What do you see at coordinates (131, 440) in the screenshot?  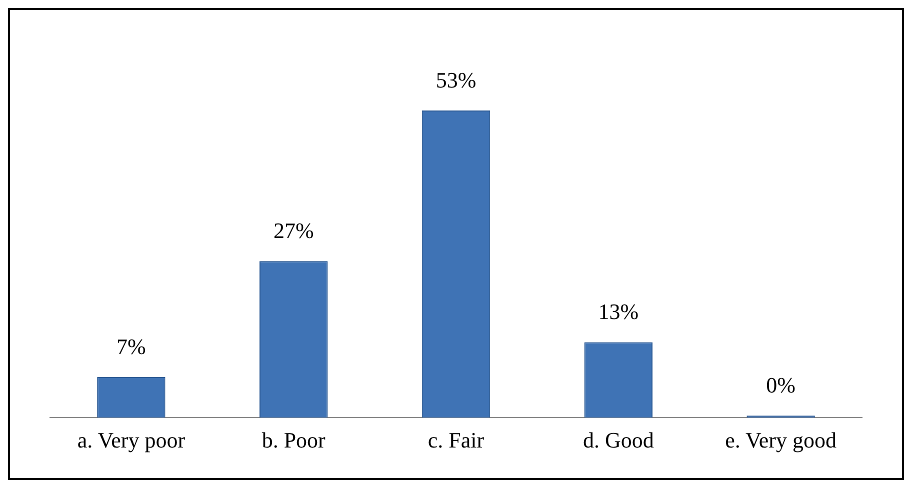 I see `x-tick-label: a. Very poor` at bounding box center [131, 440].